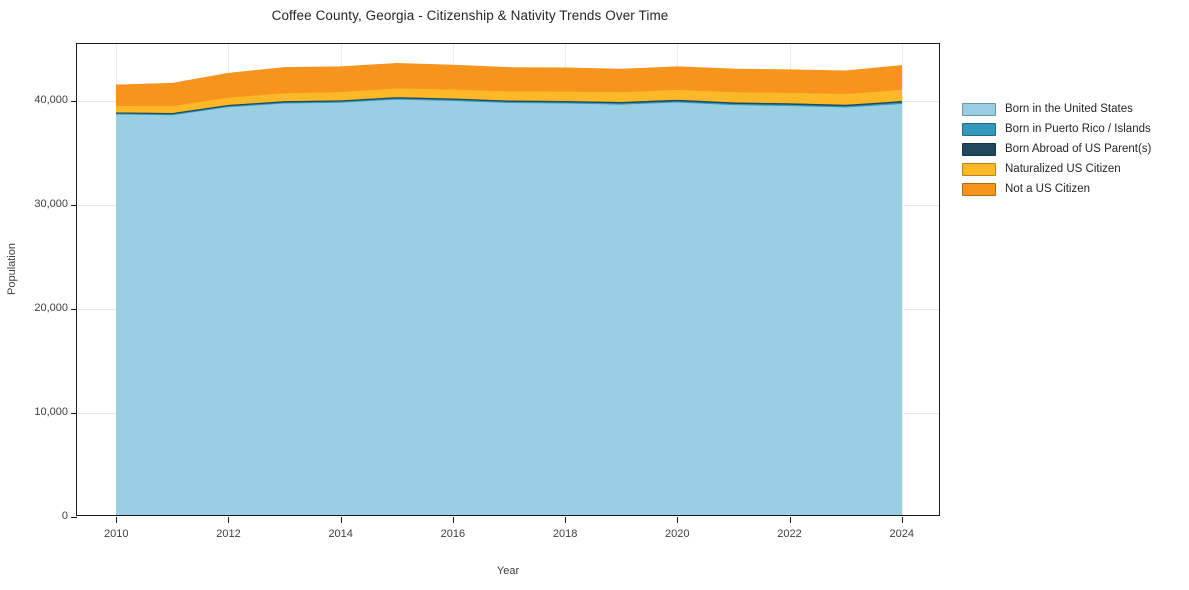  Describe the element at coordinates (12, 269) in the screenshot. I see `y-axis-label: Population` at that location.